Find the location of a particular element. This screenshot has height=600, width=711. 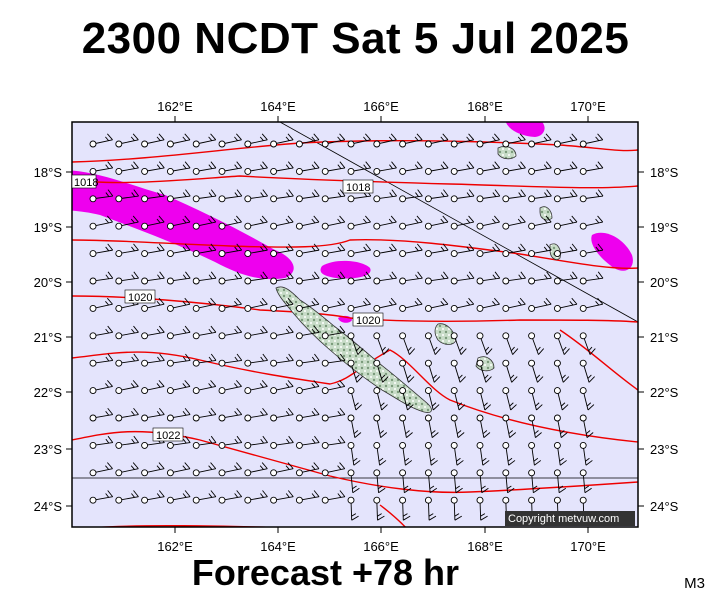

longitude-label-top: 170°E is located at coordinates (588, 106).